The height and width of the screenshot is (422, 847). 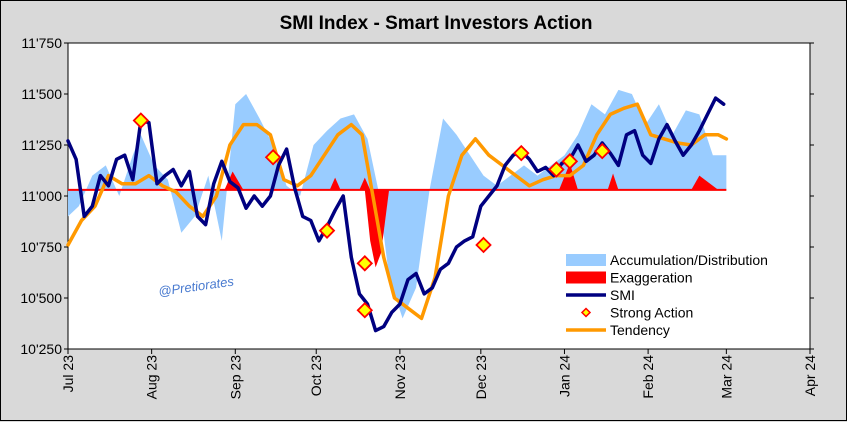 What do you see at coordinates (622, 295) in the screenshot?
I see `legend-label: SMI` at bounding box center [622, 295].